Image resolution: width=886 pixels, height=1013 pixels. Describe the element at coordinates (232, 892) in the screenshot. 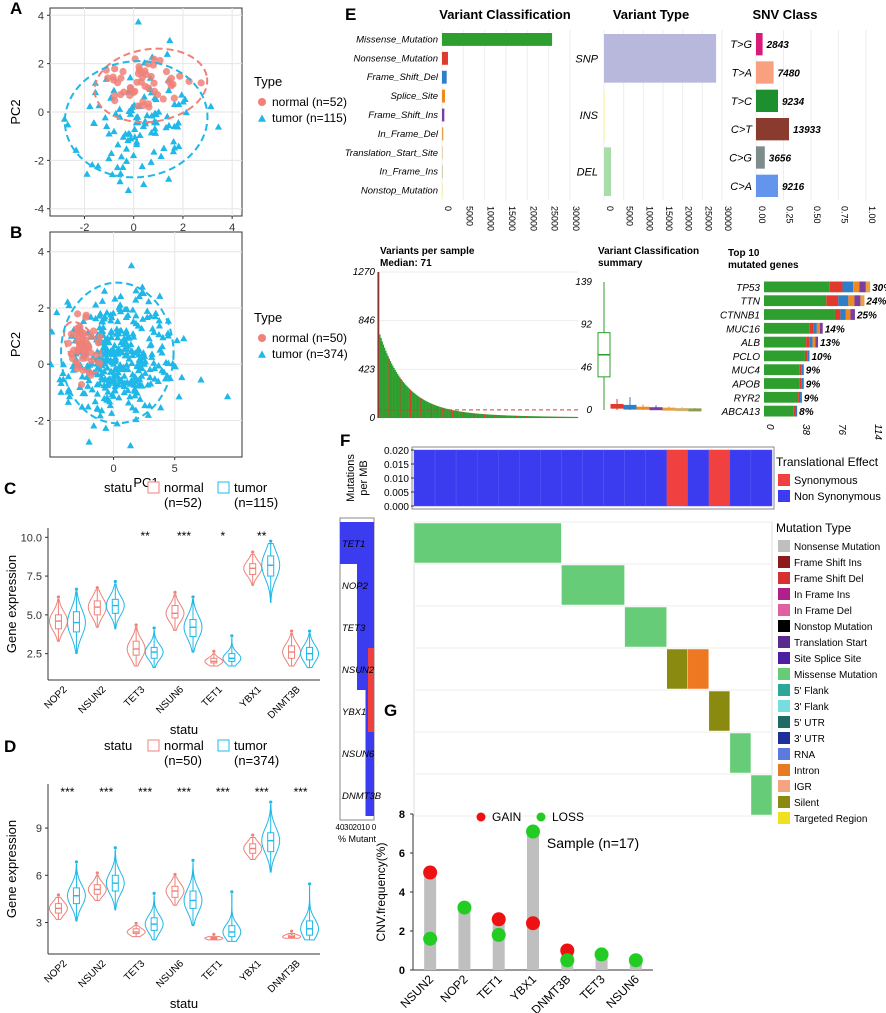

I see `tumor-outlier` at that location.